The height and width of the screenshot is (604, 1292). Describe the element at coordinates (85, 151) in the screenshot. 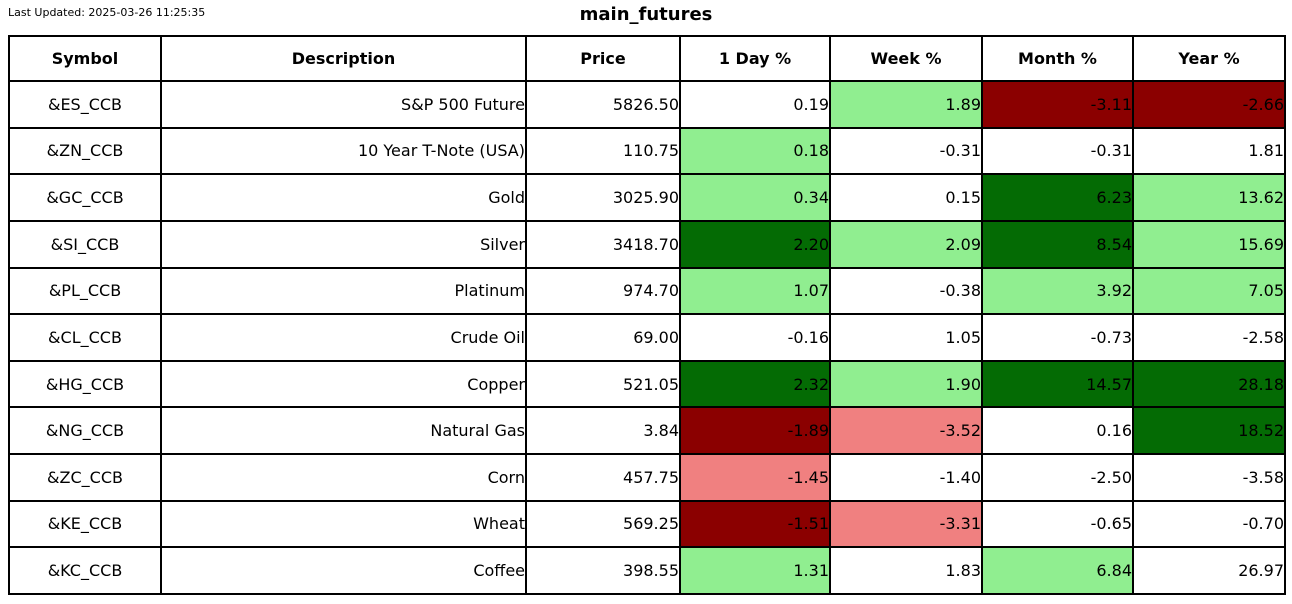

I see `cell-symbol: &ZN_CCB` at that location.